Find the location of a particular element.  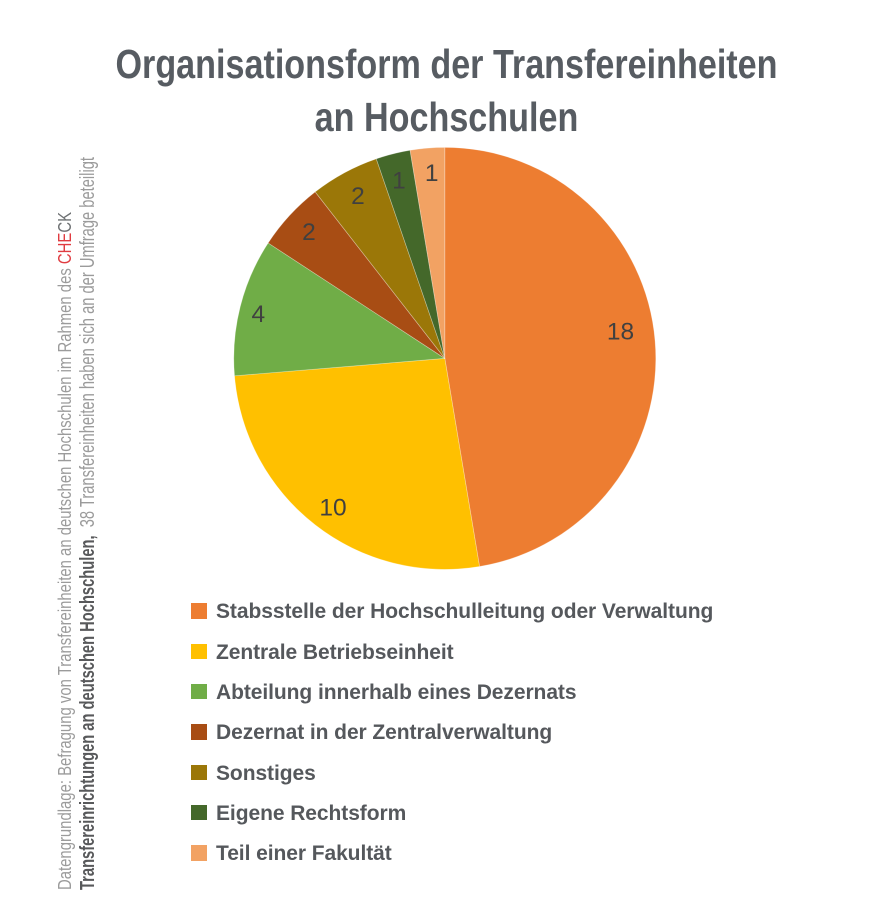

svg-text: 18 is located at coordinates (620, 332).